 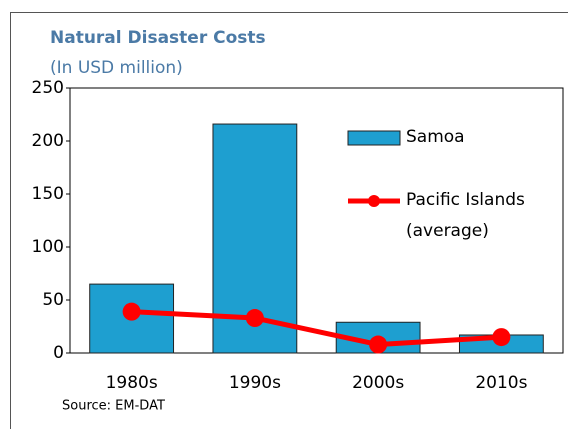 What do you see at coordinates (501, 383) in the screenshot?
I see `x-tick-label: 2010s` at bounding box center [501, 383].